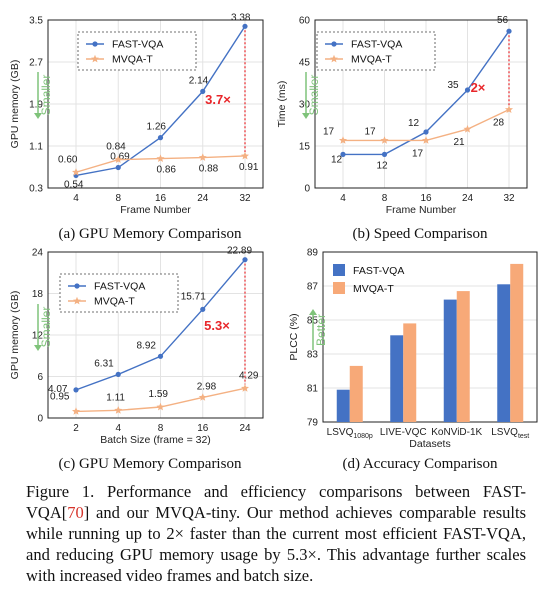  Describe the element at coordinates (305, 63) in the screenshot. I see `y-tick-label: 45` at that location.